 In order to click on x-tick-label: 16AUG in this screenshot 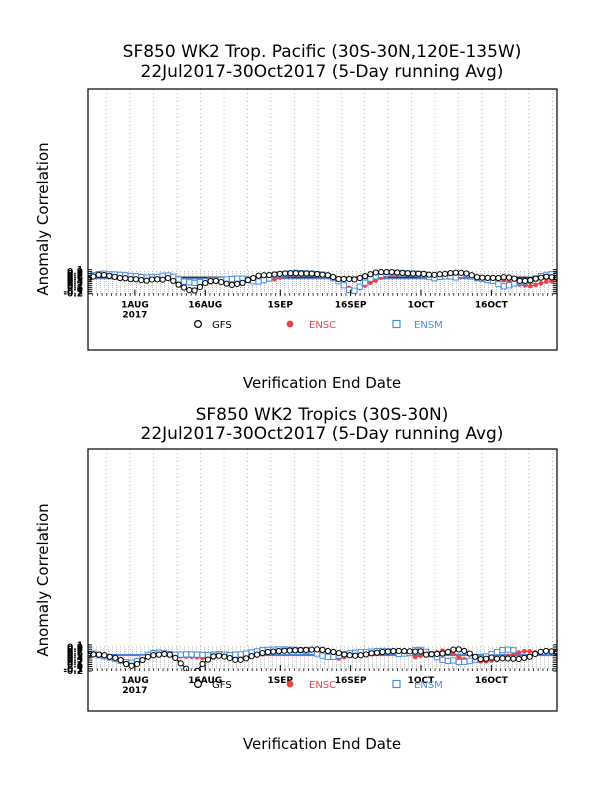, I will do `click(205, 306)`.